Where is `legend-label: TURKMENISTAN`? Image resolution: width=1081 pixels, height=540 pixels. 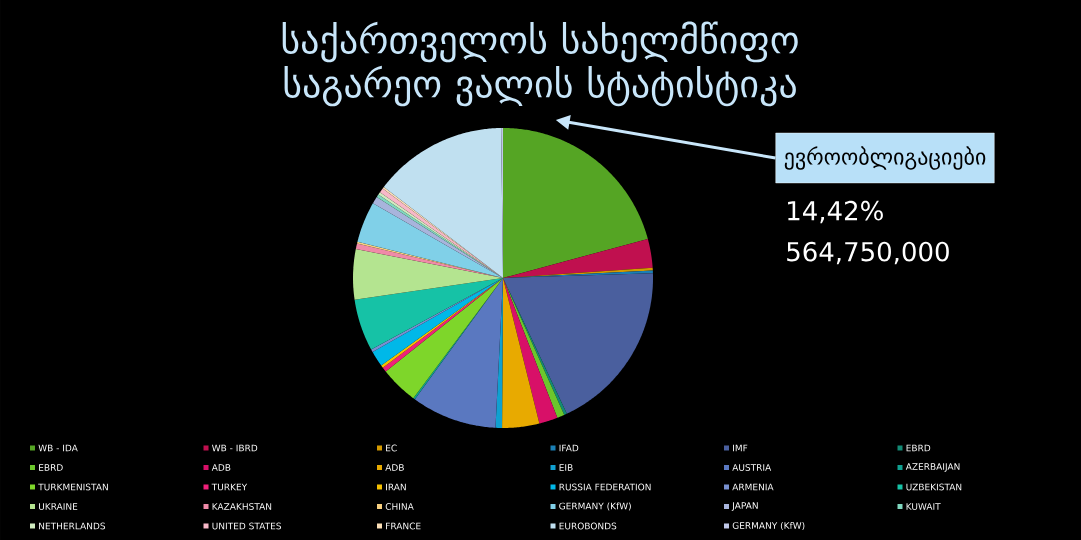 legend-label: TURKMENISTAN is located at coordinates (73, 487).